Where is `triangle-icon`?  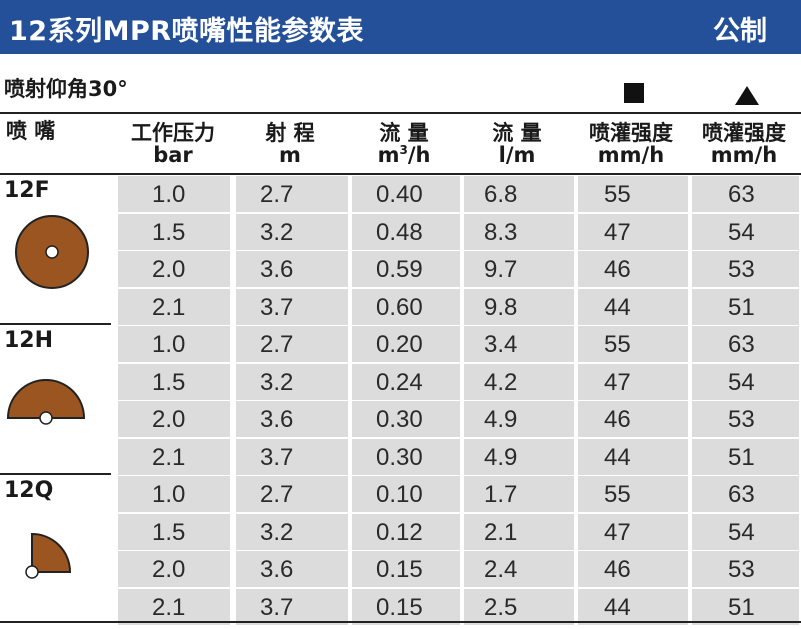
triangle-icon is located at coordinates (747, 95).